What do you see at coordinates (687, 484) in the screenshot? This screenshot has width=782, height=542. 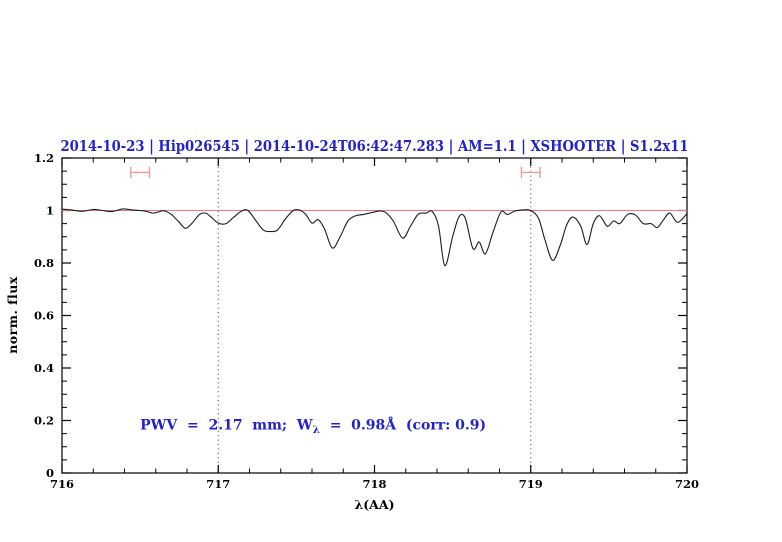 I see `x-tick-label: 720` at bounding box center [687, 484].